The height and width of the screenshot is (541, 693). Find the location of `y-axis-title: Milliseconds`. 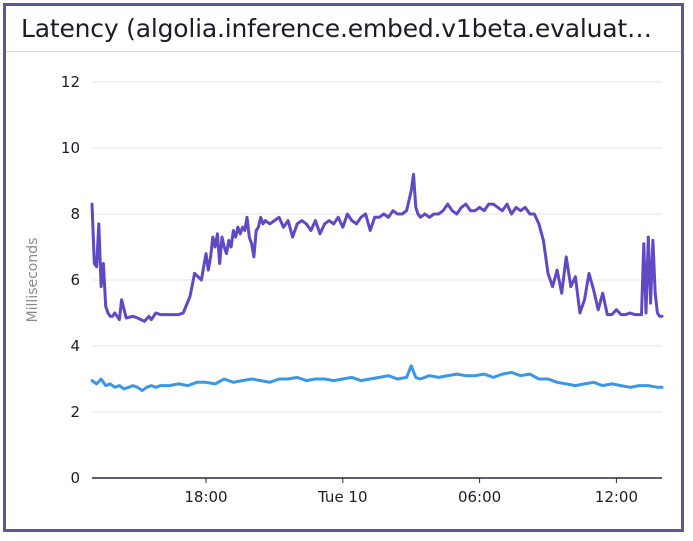

y-axis-title: Milliseconds is located at coordinates (33, 280).